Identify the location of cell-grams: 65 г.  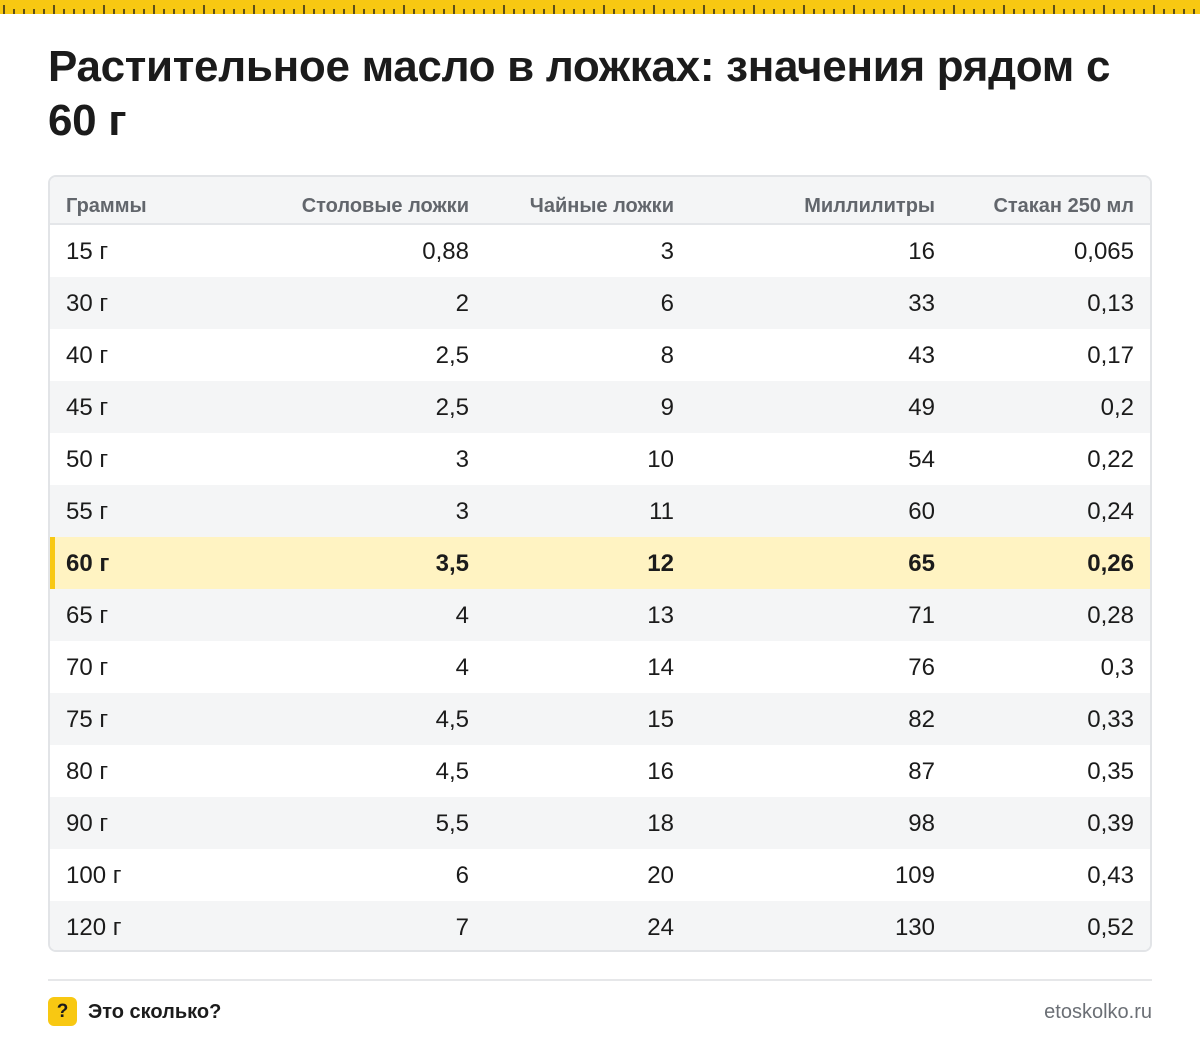
(87, 615).